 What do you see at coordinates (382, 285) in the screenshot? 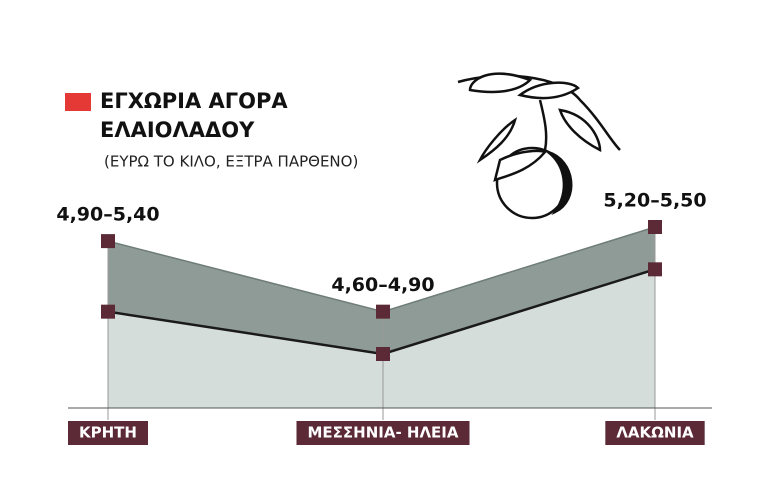
I see `value-label: 4,60–4,90` at bounding box center [382, 285].